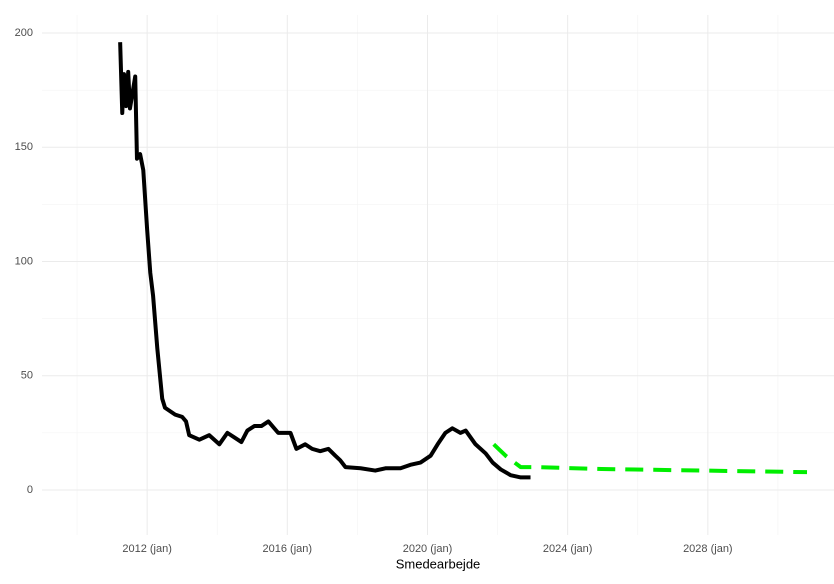 Image resolution: width=834 pixels, height=584 pixels. I want to click on x-tick-label: 2024 (jan), so click(568, 549).